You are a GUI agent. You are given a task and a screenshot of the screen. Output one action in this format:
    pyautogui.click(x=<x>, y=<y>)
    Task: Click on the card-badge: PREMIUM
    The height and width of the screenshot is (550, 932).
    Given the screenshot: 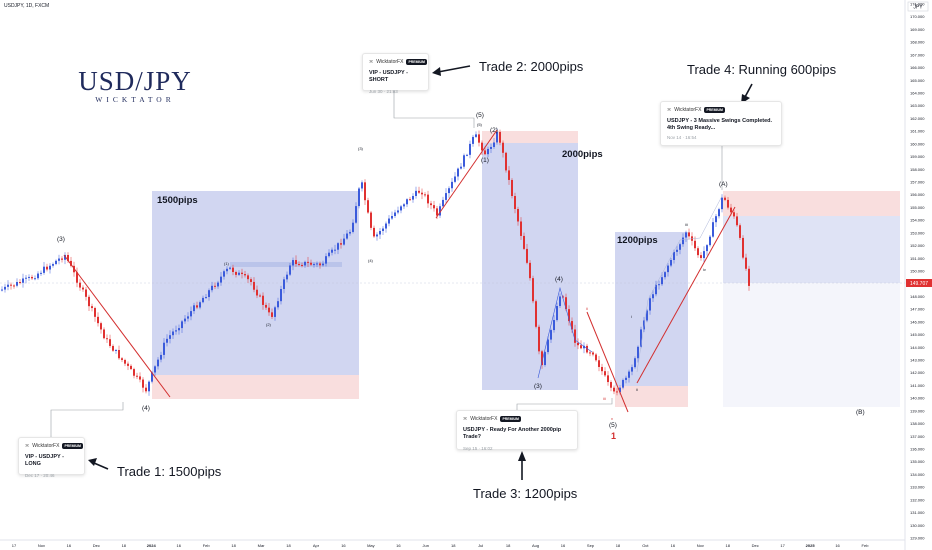 What is the action you would take?
    pyautogui.click(x=72, y=446)
    